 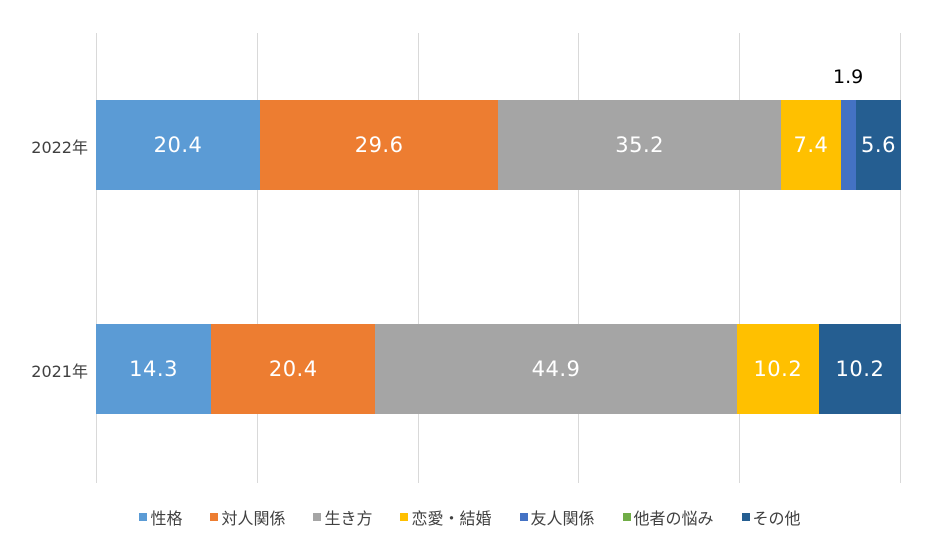 I want to click on bar-segment: 35.2, so click(x=640, y=145).